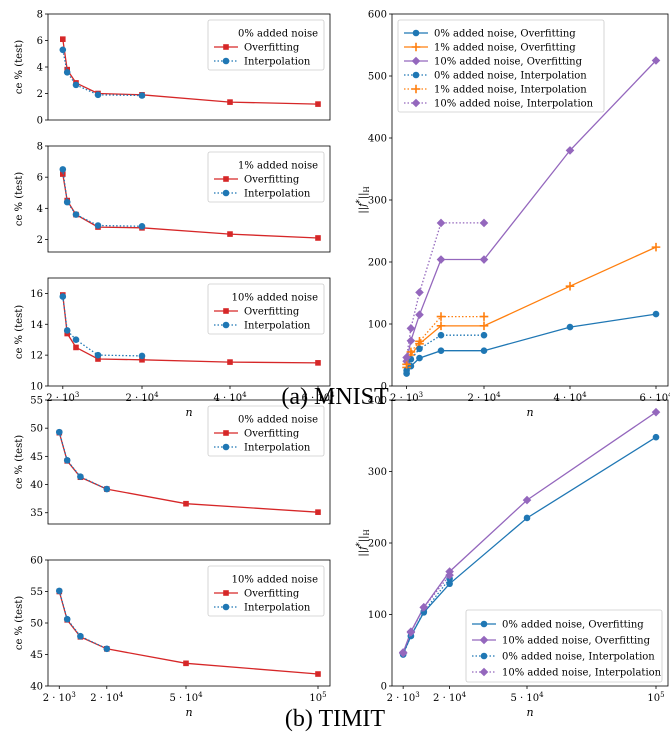 The width and height of the screenshot is (670, 738). I want to click on y-tick-label: 0, so click(40, 121).